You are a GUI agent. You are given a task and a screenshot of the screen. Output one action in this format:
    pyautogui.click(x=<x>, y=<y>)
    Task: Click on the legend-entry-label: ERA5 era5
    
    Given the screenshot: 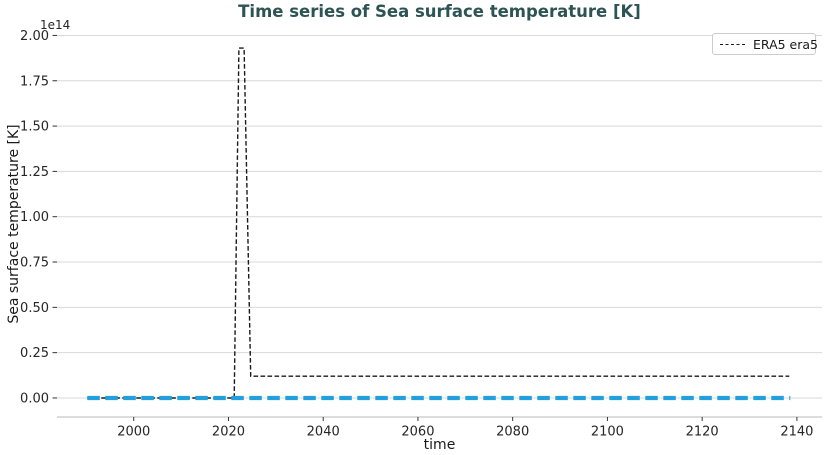 What is the action you would take?
    pyautogui.click(x=785, y=44)
    